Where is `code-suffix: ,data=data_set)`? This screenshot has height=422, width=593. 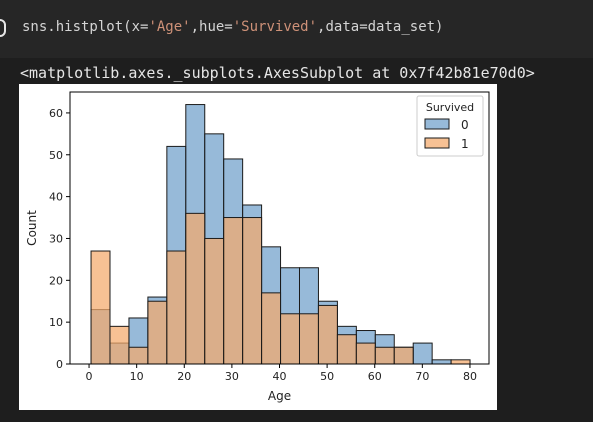
code-suffix: ,data=data_set) is located at coordinates (380, 27).